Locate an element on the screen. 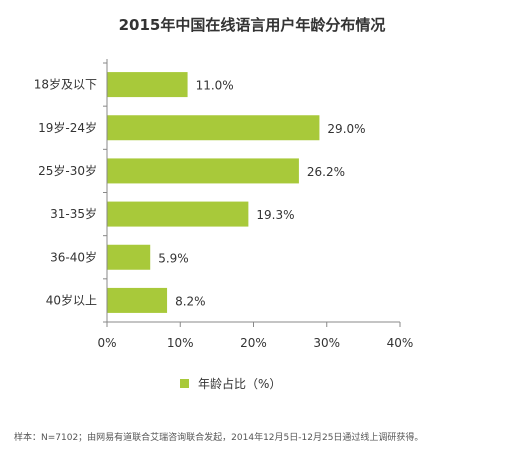  category-label: 36-40岁 is located at coordinates (73, 256).